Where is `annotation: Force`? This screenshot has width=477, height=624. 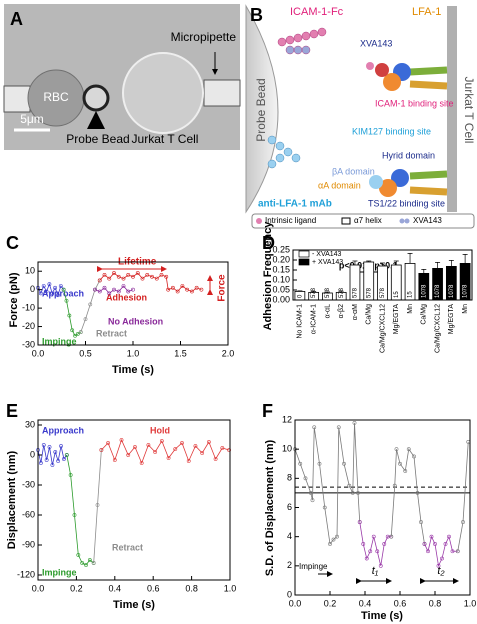
annotation: Force is located at coordinates (222, 288).